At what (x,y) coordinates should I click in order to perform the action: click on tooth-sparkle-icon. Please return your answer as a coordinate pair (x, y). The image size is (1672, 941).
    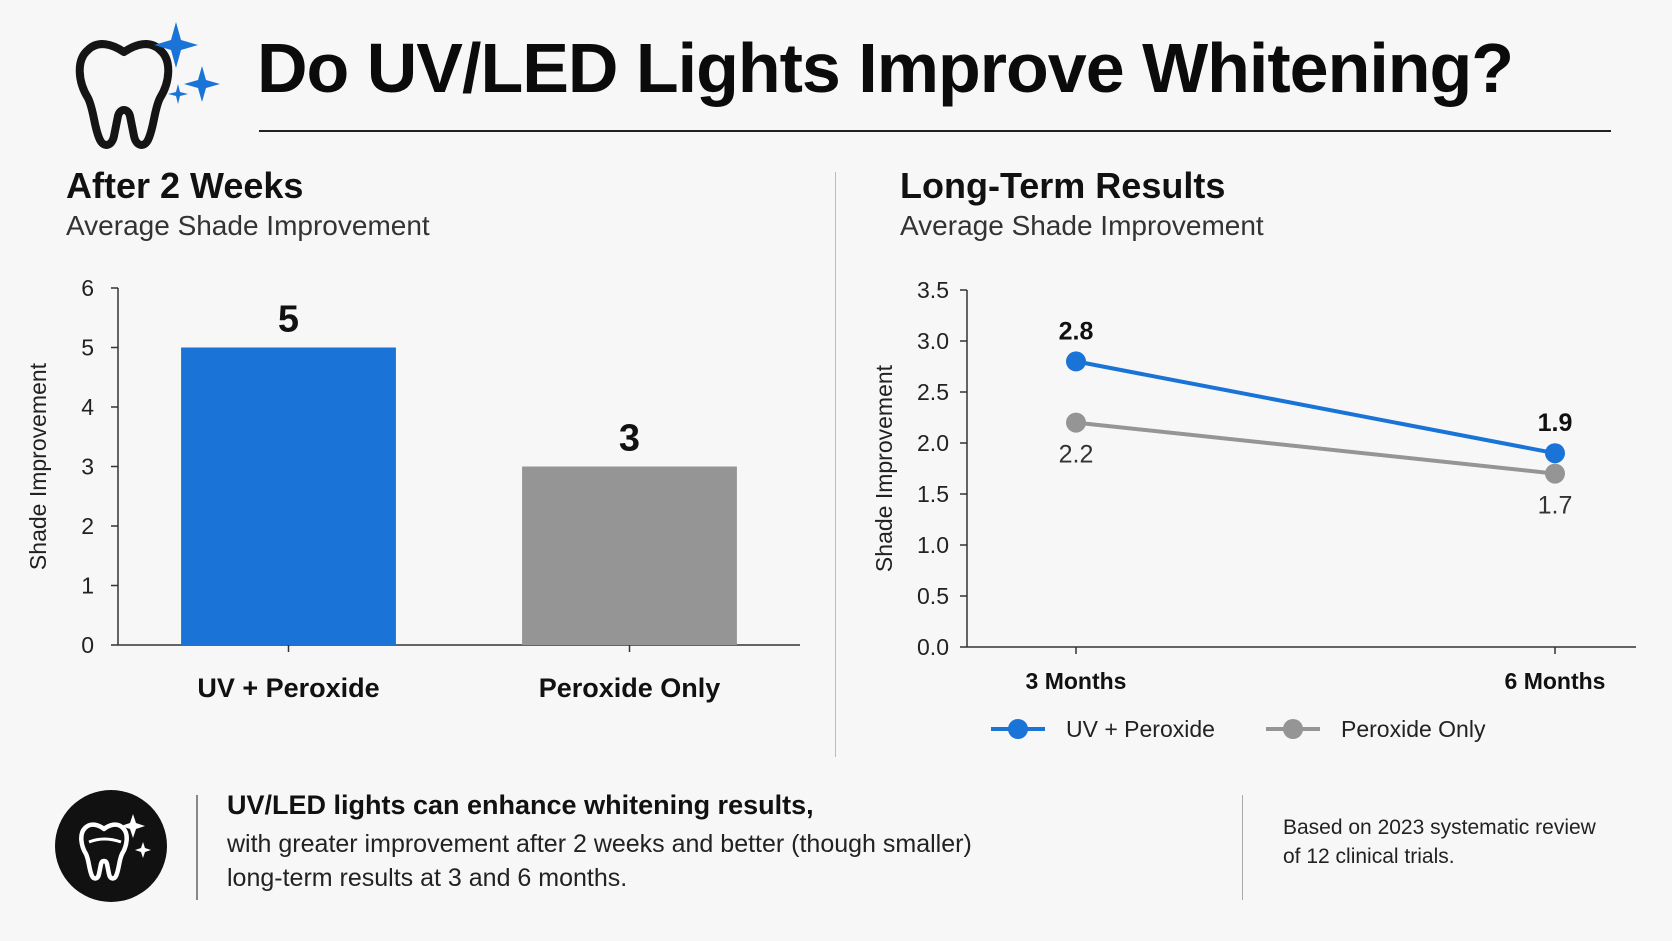
    Looking at the image, I should click on (147, 85).